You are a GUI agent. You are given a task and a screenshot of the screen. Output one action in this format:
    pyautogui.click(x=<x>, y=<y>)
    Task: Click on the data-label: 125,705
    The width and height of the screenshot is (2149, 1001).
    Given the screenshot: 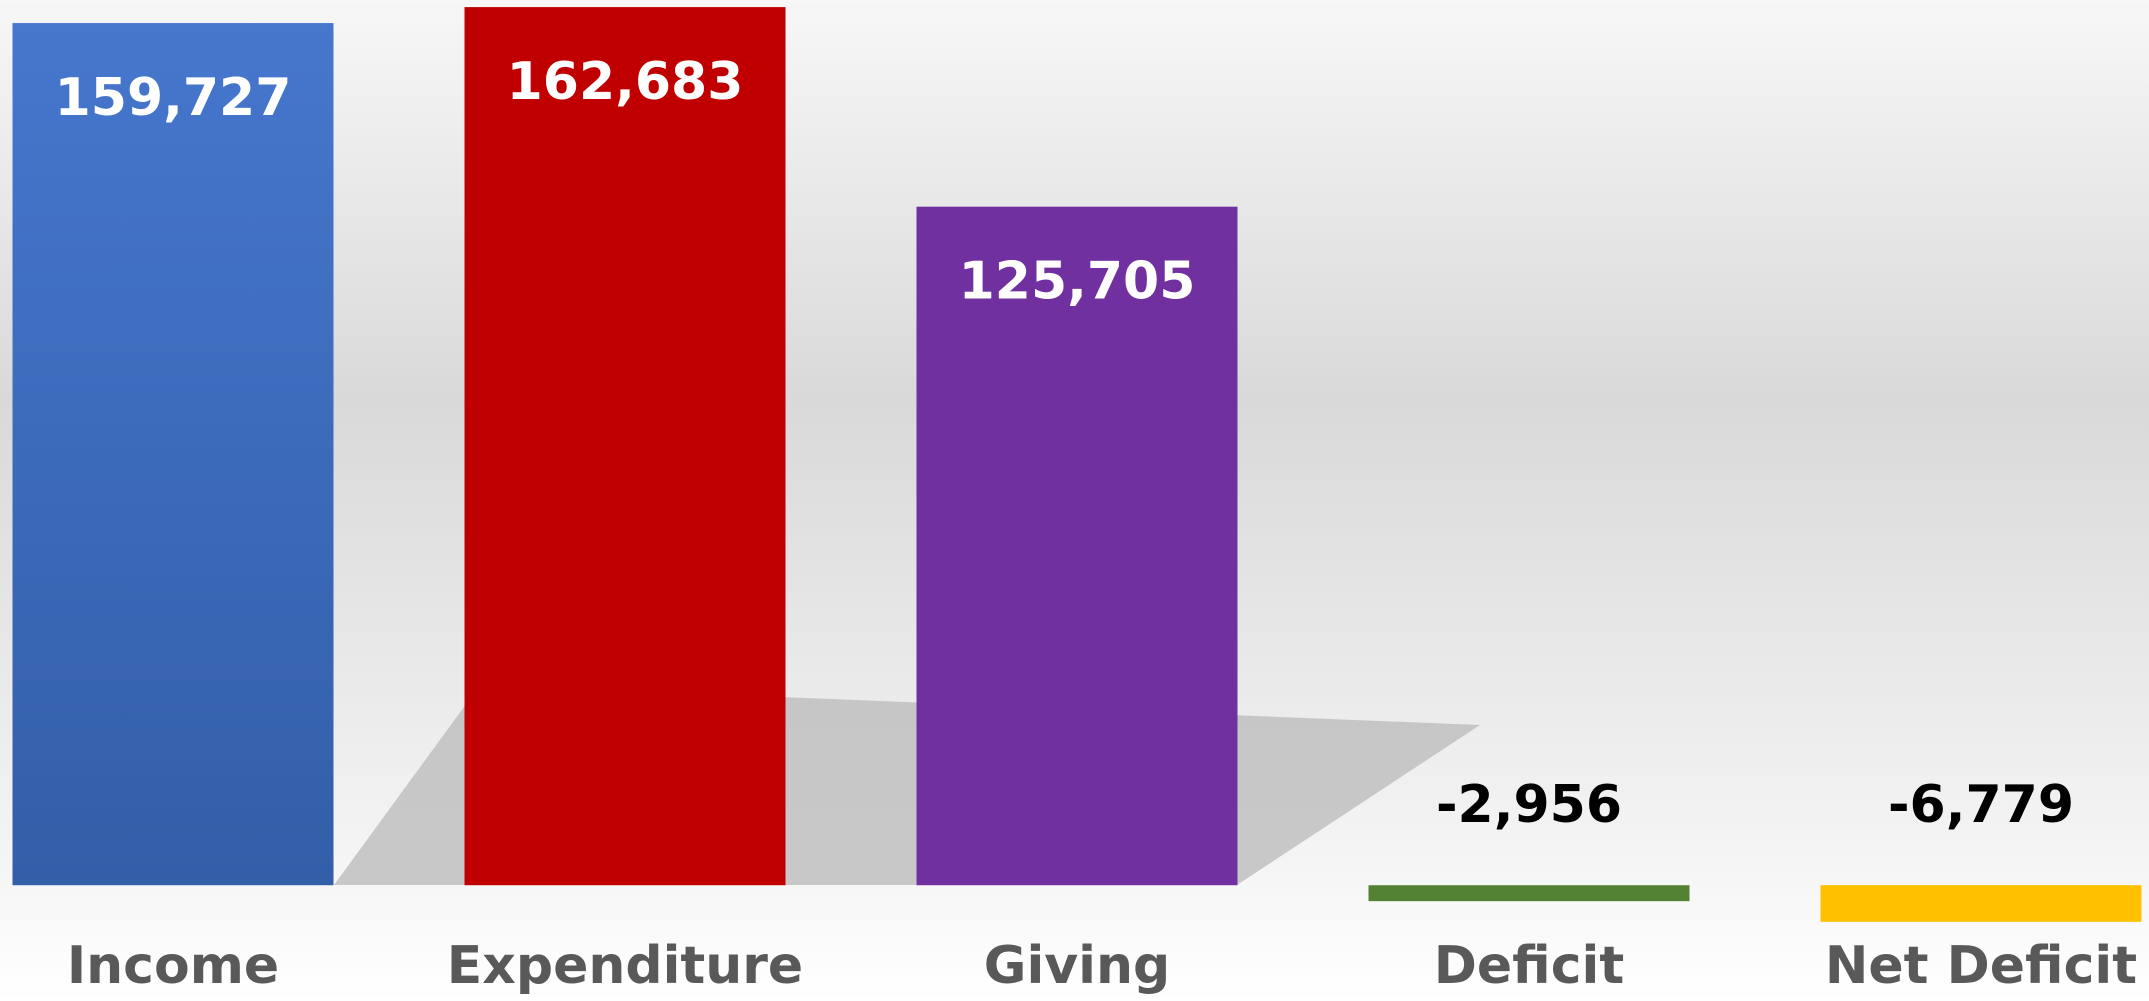 What is the action you would take?
    pyautogui.click(x=1077, y=282)
    